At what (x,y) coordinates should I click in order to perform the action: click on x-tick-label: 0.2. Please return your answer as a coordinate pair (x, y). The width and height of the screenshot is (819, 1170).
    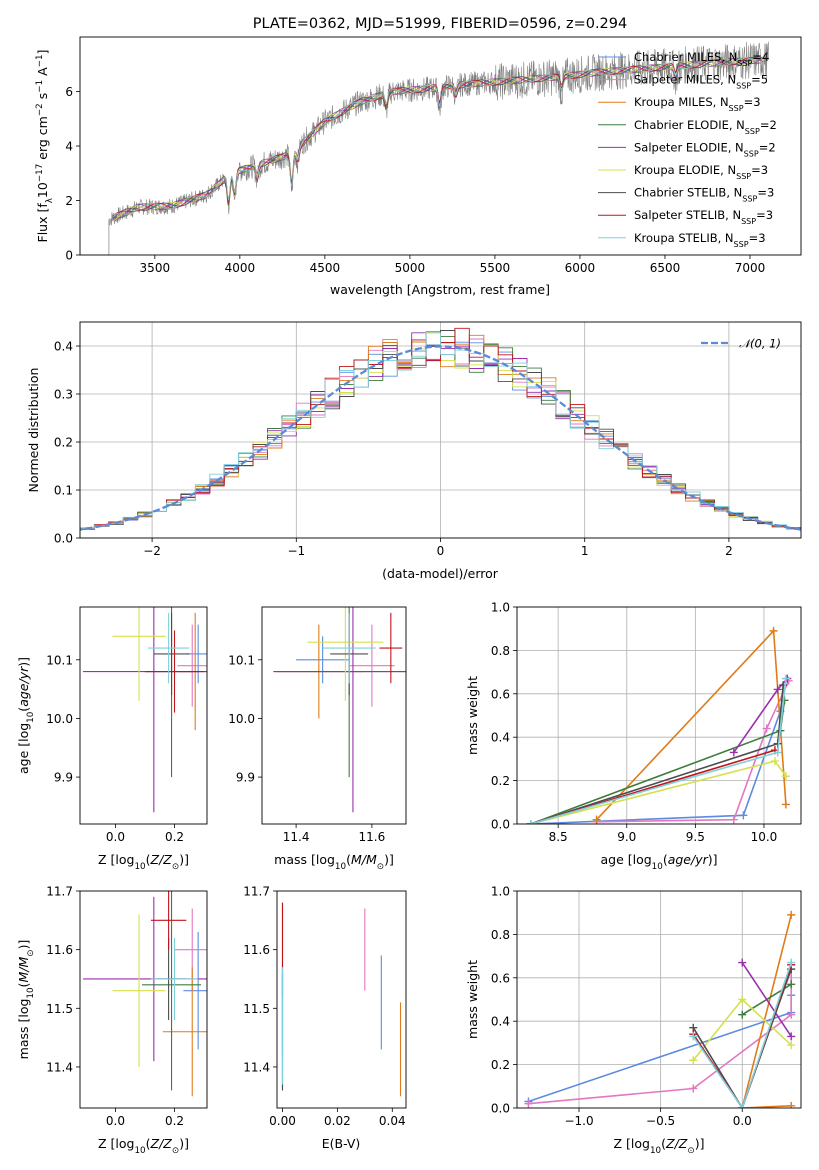
    Looking at the image, I should click on (174, 1121).